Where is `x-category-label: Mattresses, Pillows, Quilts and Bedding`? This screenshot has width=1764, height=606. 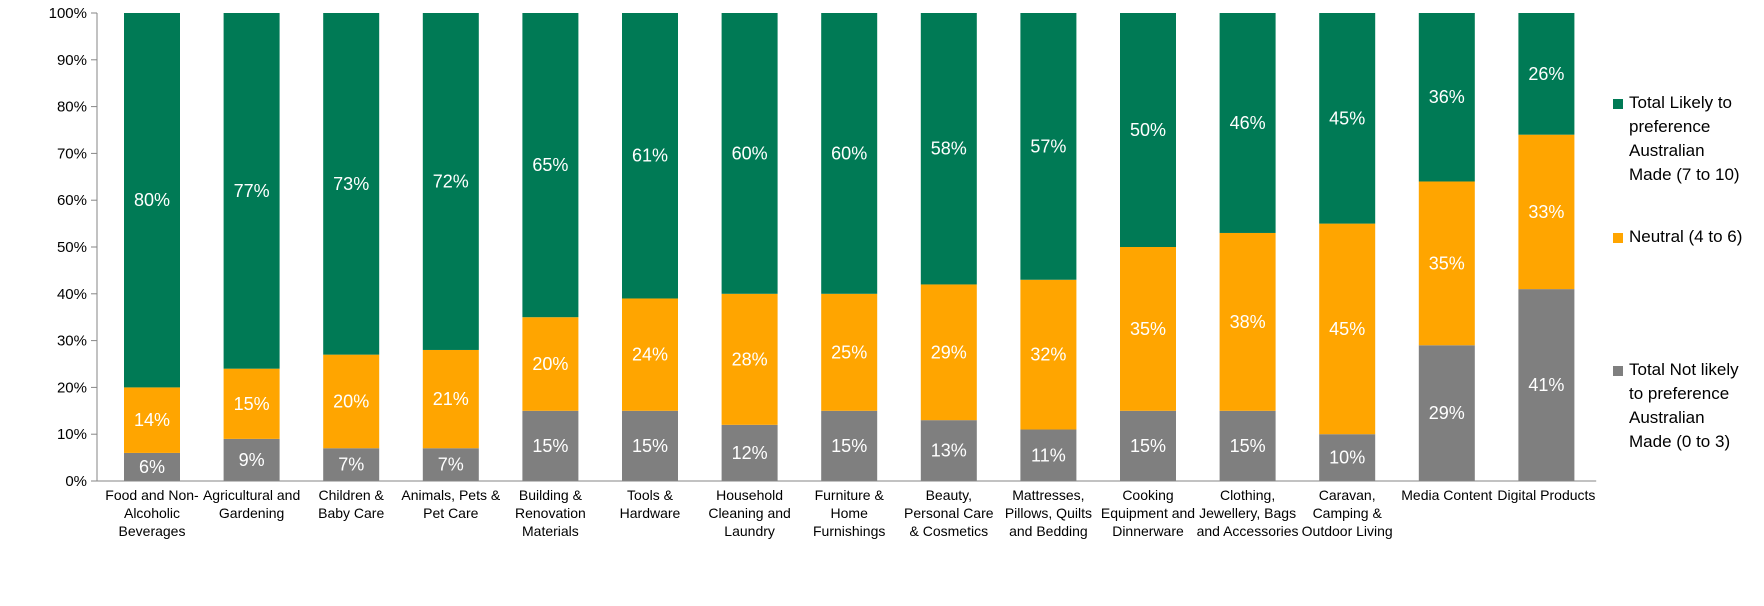 x-category-label: Mattresses, Pillows, Quilts and Bedding is located at coordinates (1048, 513).